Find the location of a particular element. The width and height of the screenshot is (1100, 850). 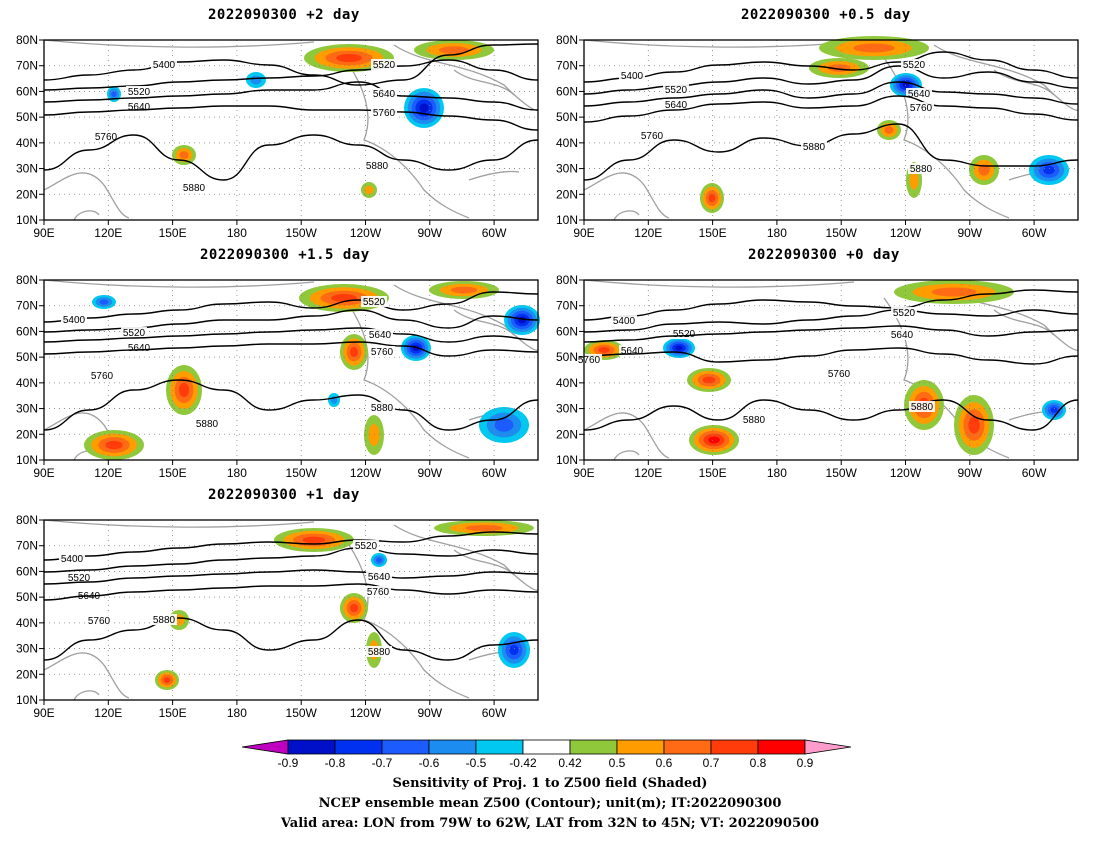

colorbar-label: -0.5 is located at coordinates (476, 763).